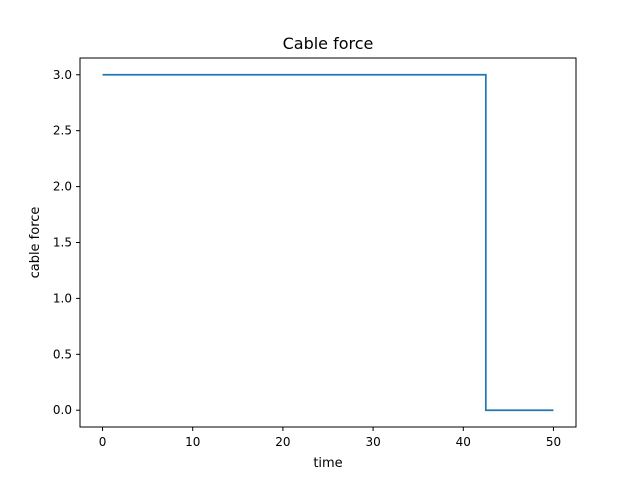 This screenshot has width=640, height=480. I want to click on x-tick-label: 40, so click(463, 442).